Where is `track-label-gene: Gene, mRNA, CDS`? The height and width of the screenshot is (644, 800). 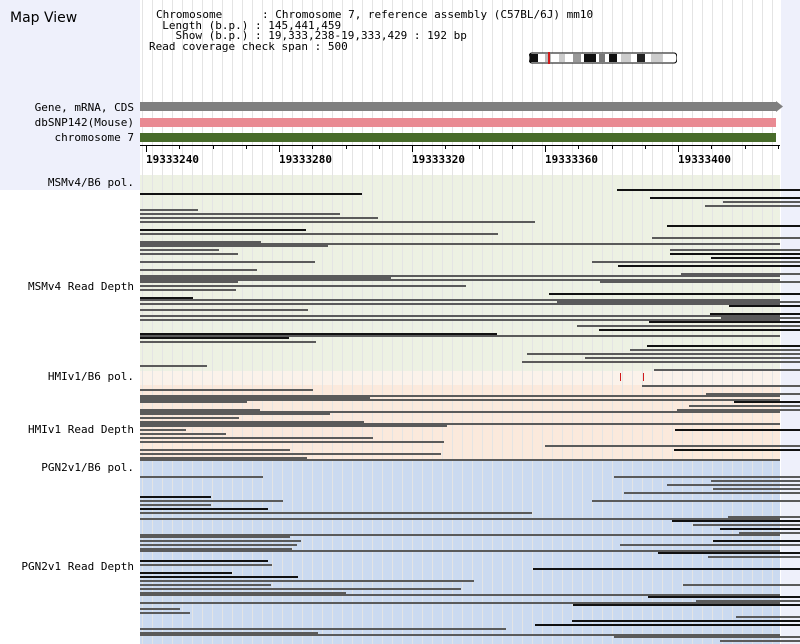 track-label-gene: Gene, mRNA, CDS is located at coordinates (84, 107).